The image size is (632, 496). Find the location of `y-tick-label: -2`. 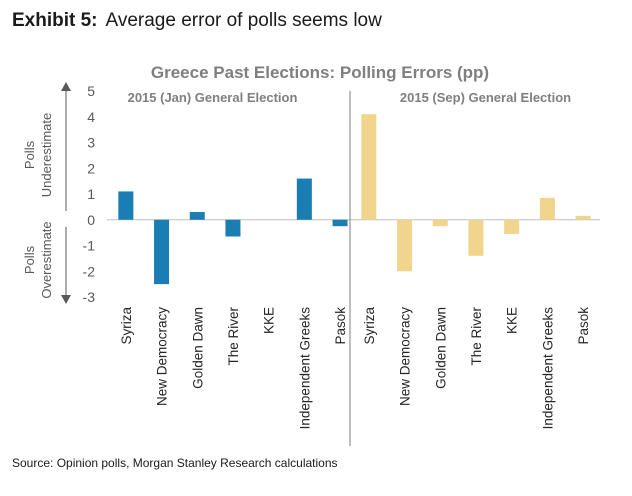

y-tick-label: -2 is located at coordinates (89, 271).